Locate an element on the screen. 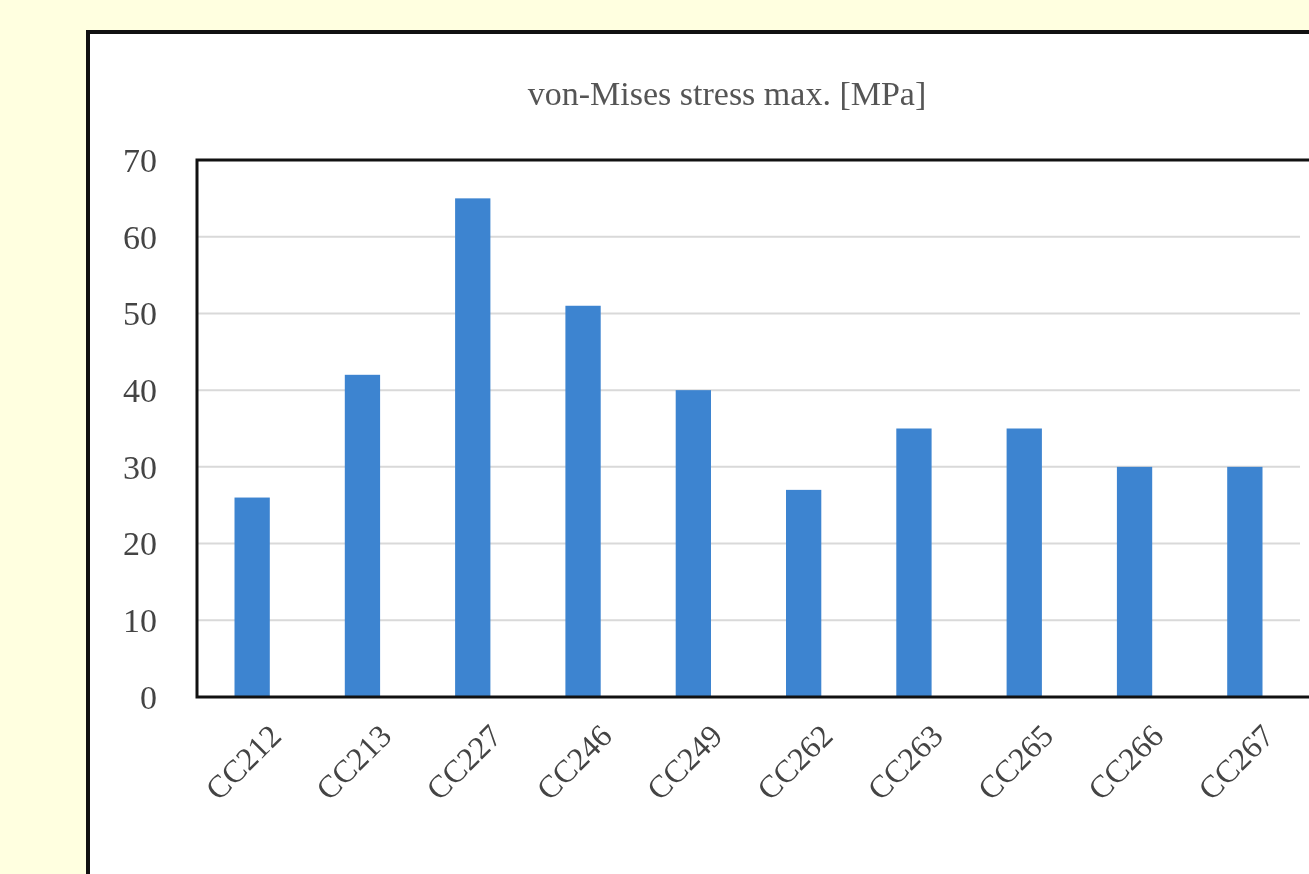  y-tick-label: 0 is located at coordinates (148, 697).